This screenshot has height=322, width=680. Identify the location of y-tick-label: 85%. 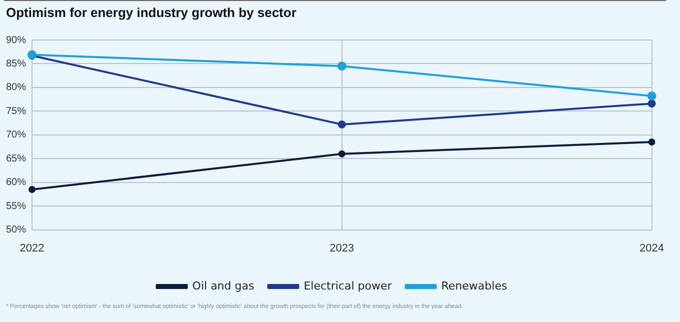
(16, 64).